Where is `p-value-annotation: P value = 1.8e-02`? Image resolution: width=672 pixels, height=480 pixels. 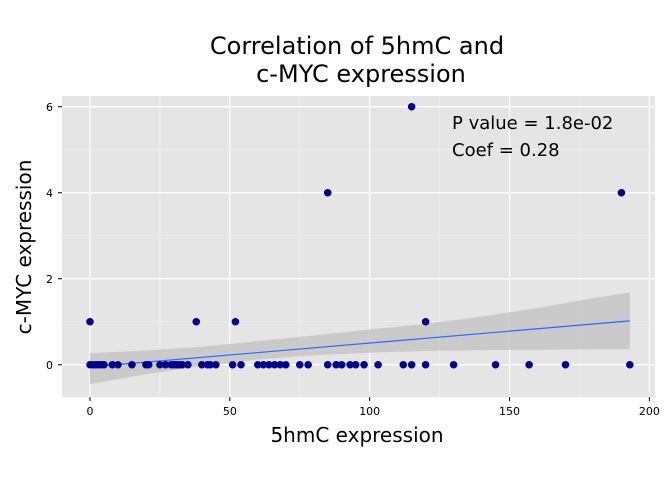 p-value-annotation: P value = 1.8e-02 is located at coordinates (532, 123).